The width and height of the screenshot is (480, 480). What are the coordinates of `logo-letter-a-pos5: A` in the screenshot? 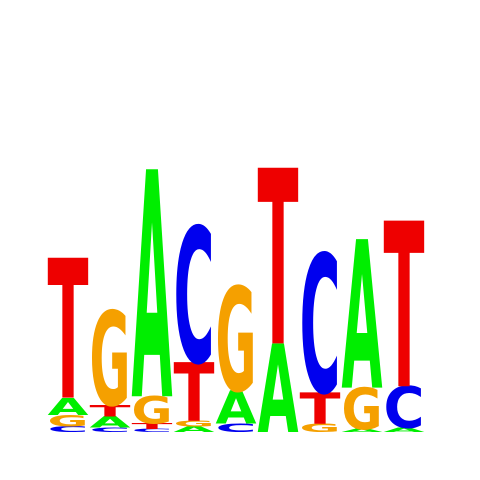 It's located at (236, 407).